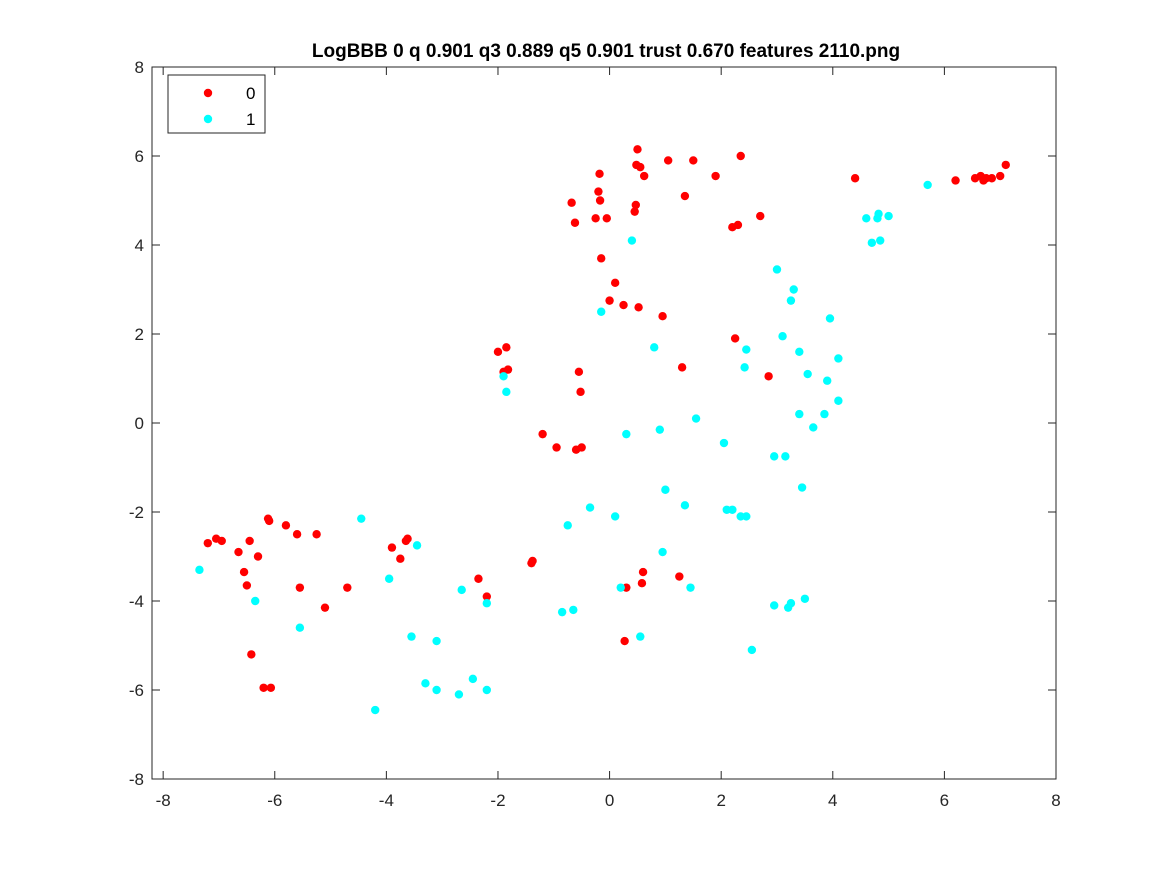  What do you see at coordinates (139, 245) in the screenshot?
I see `y-tick-label: 4` at bounding box center [139, 245].